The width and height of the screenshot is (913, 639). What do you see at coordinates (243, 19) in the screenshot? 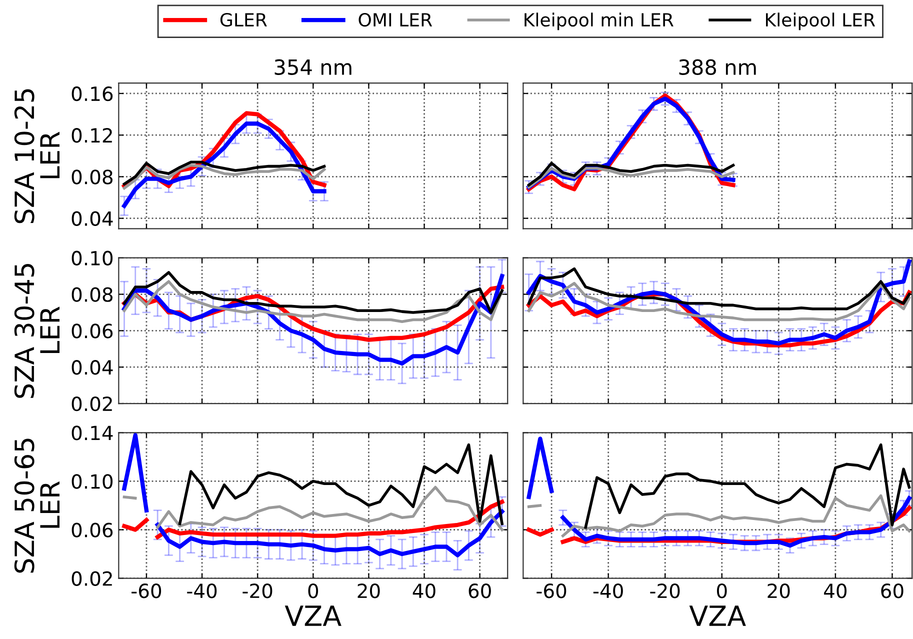
I see `legend-label: GLER` at bounding box center [243, 19].